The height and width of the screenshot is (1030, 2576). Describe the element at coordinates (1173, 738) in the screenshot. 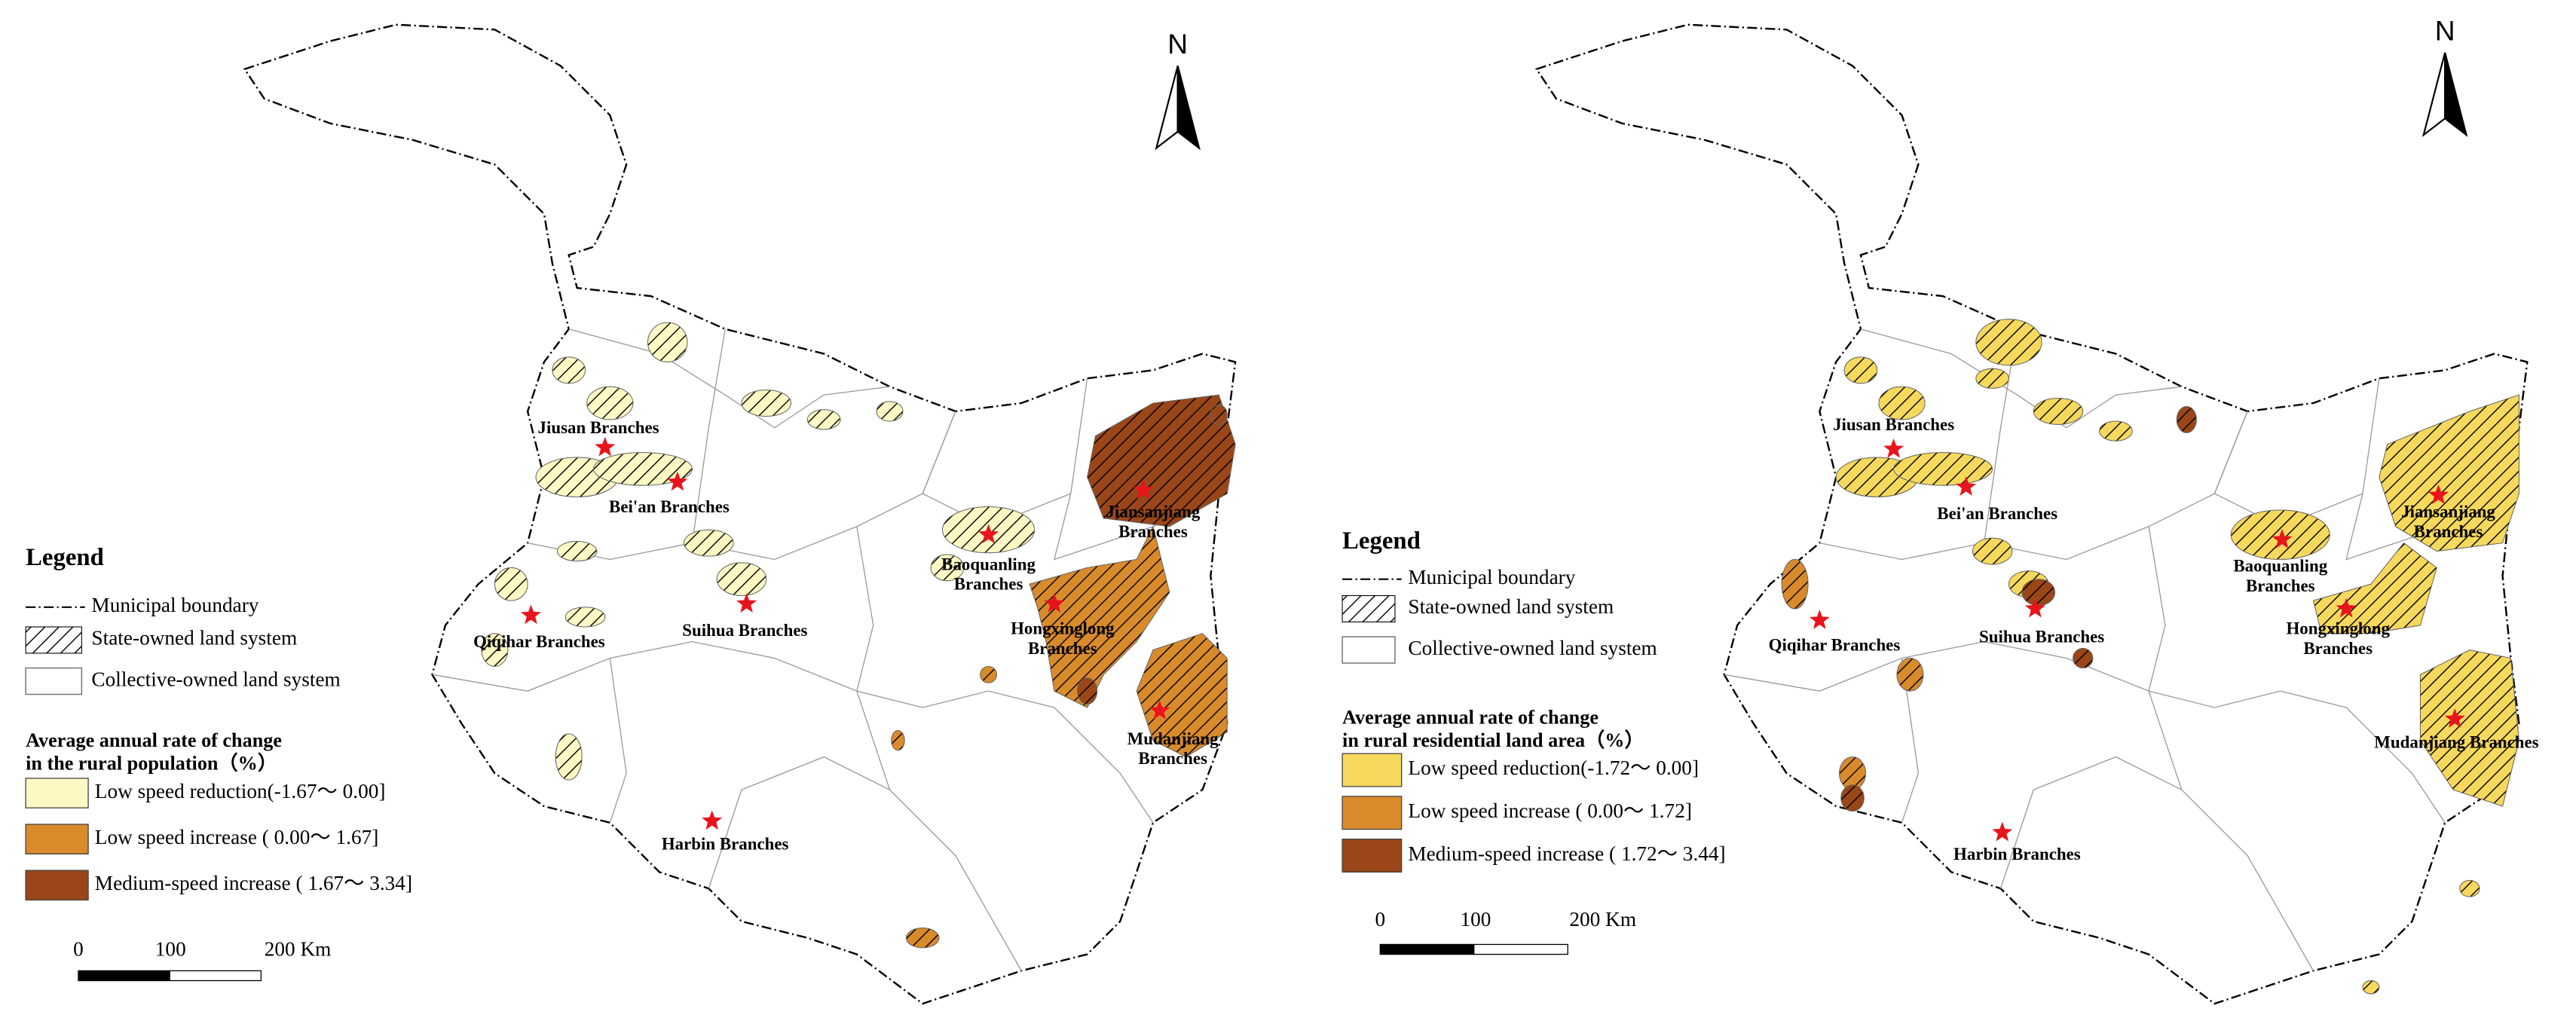

I see `branch-label: Mudanjiang` at that location.